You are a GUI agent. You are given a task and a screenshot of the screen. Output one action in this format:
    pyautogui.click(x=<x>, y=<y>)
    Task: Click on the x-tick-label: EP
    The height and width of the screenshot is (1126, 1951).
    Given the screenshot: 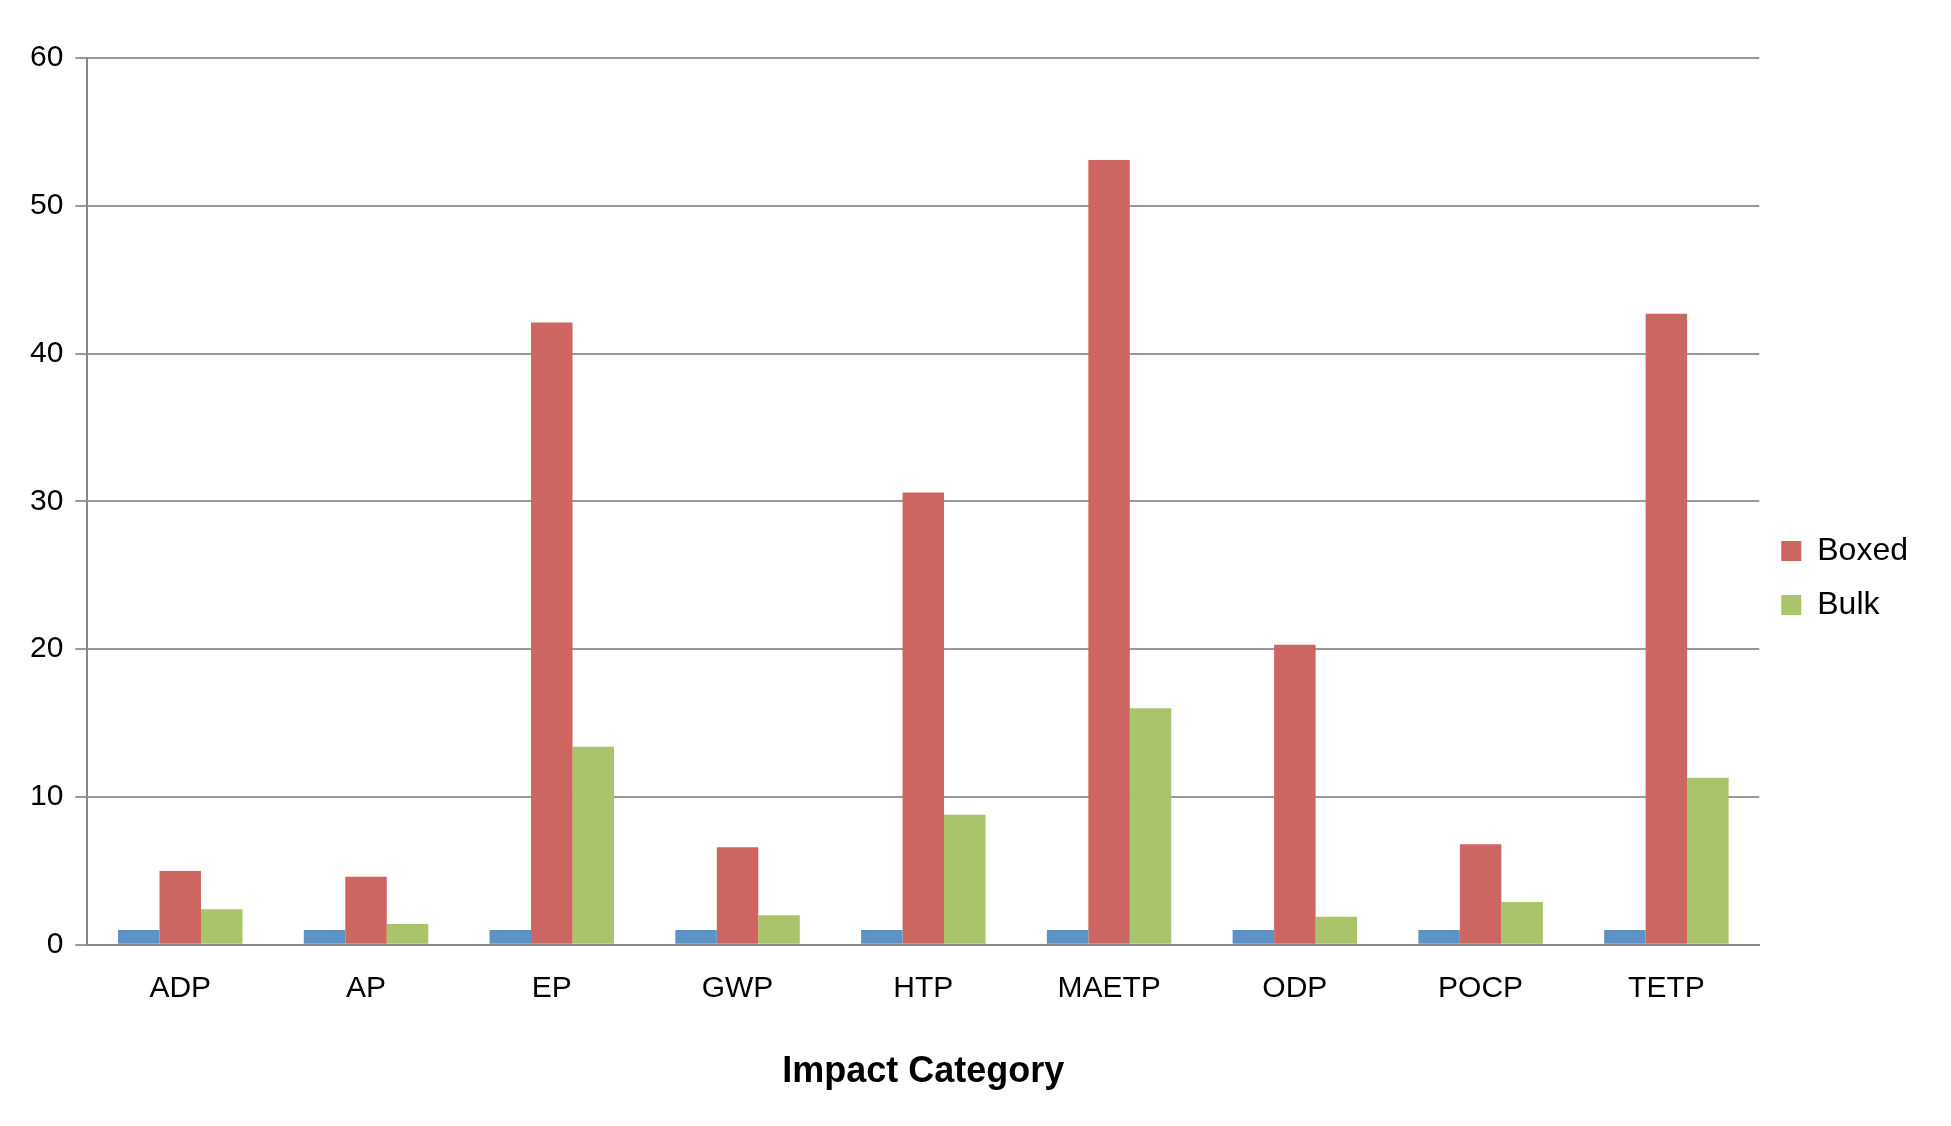 What is the action you would take?
    pyautogui.click(x=551, y=987)
    